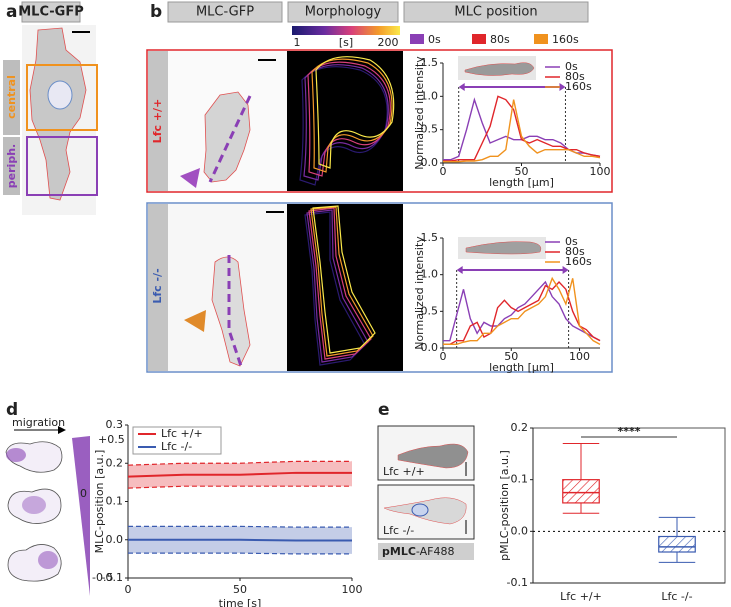  Describe the element at coordinates (419, 113) in the screenshot. I see `y-axis-label: Normalized intensity` at that location.